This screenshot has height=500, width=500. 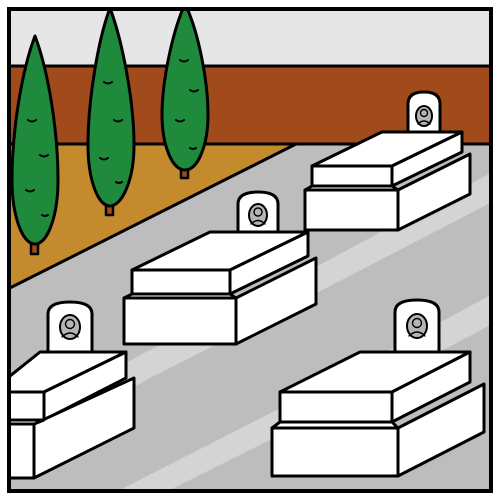 I want to click on grave-back-right, so click(x=387, y=161).